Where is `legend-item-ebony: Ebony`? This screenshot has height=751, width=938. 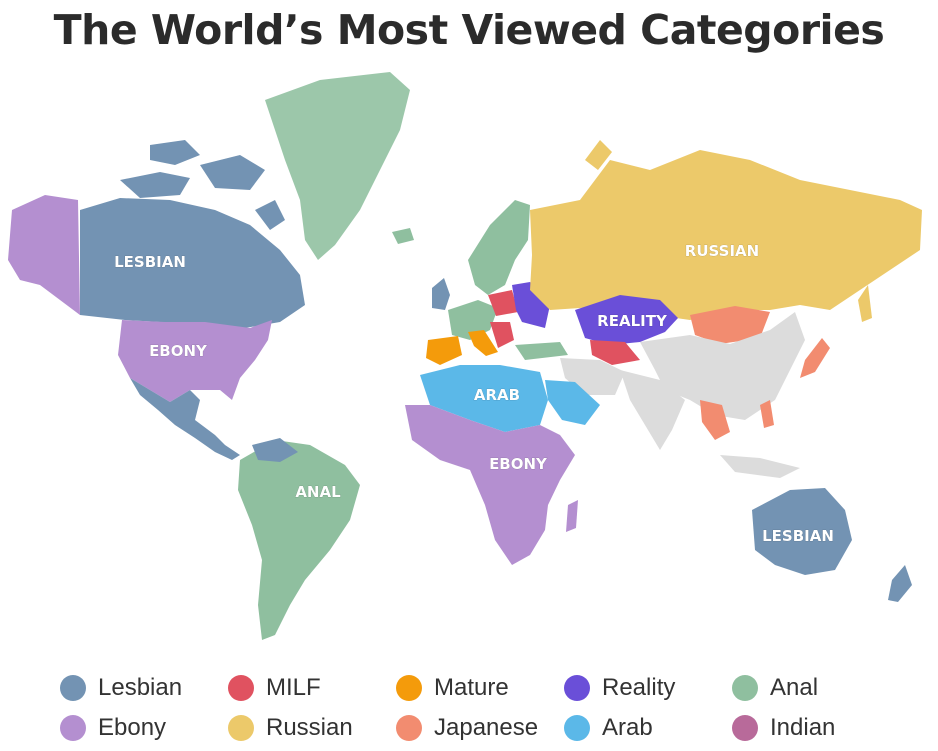
legend-item-ebony: Ebony is located at coordinates (144, 728).